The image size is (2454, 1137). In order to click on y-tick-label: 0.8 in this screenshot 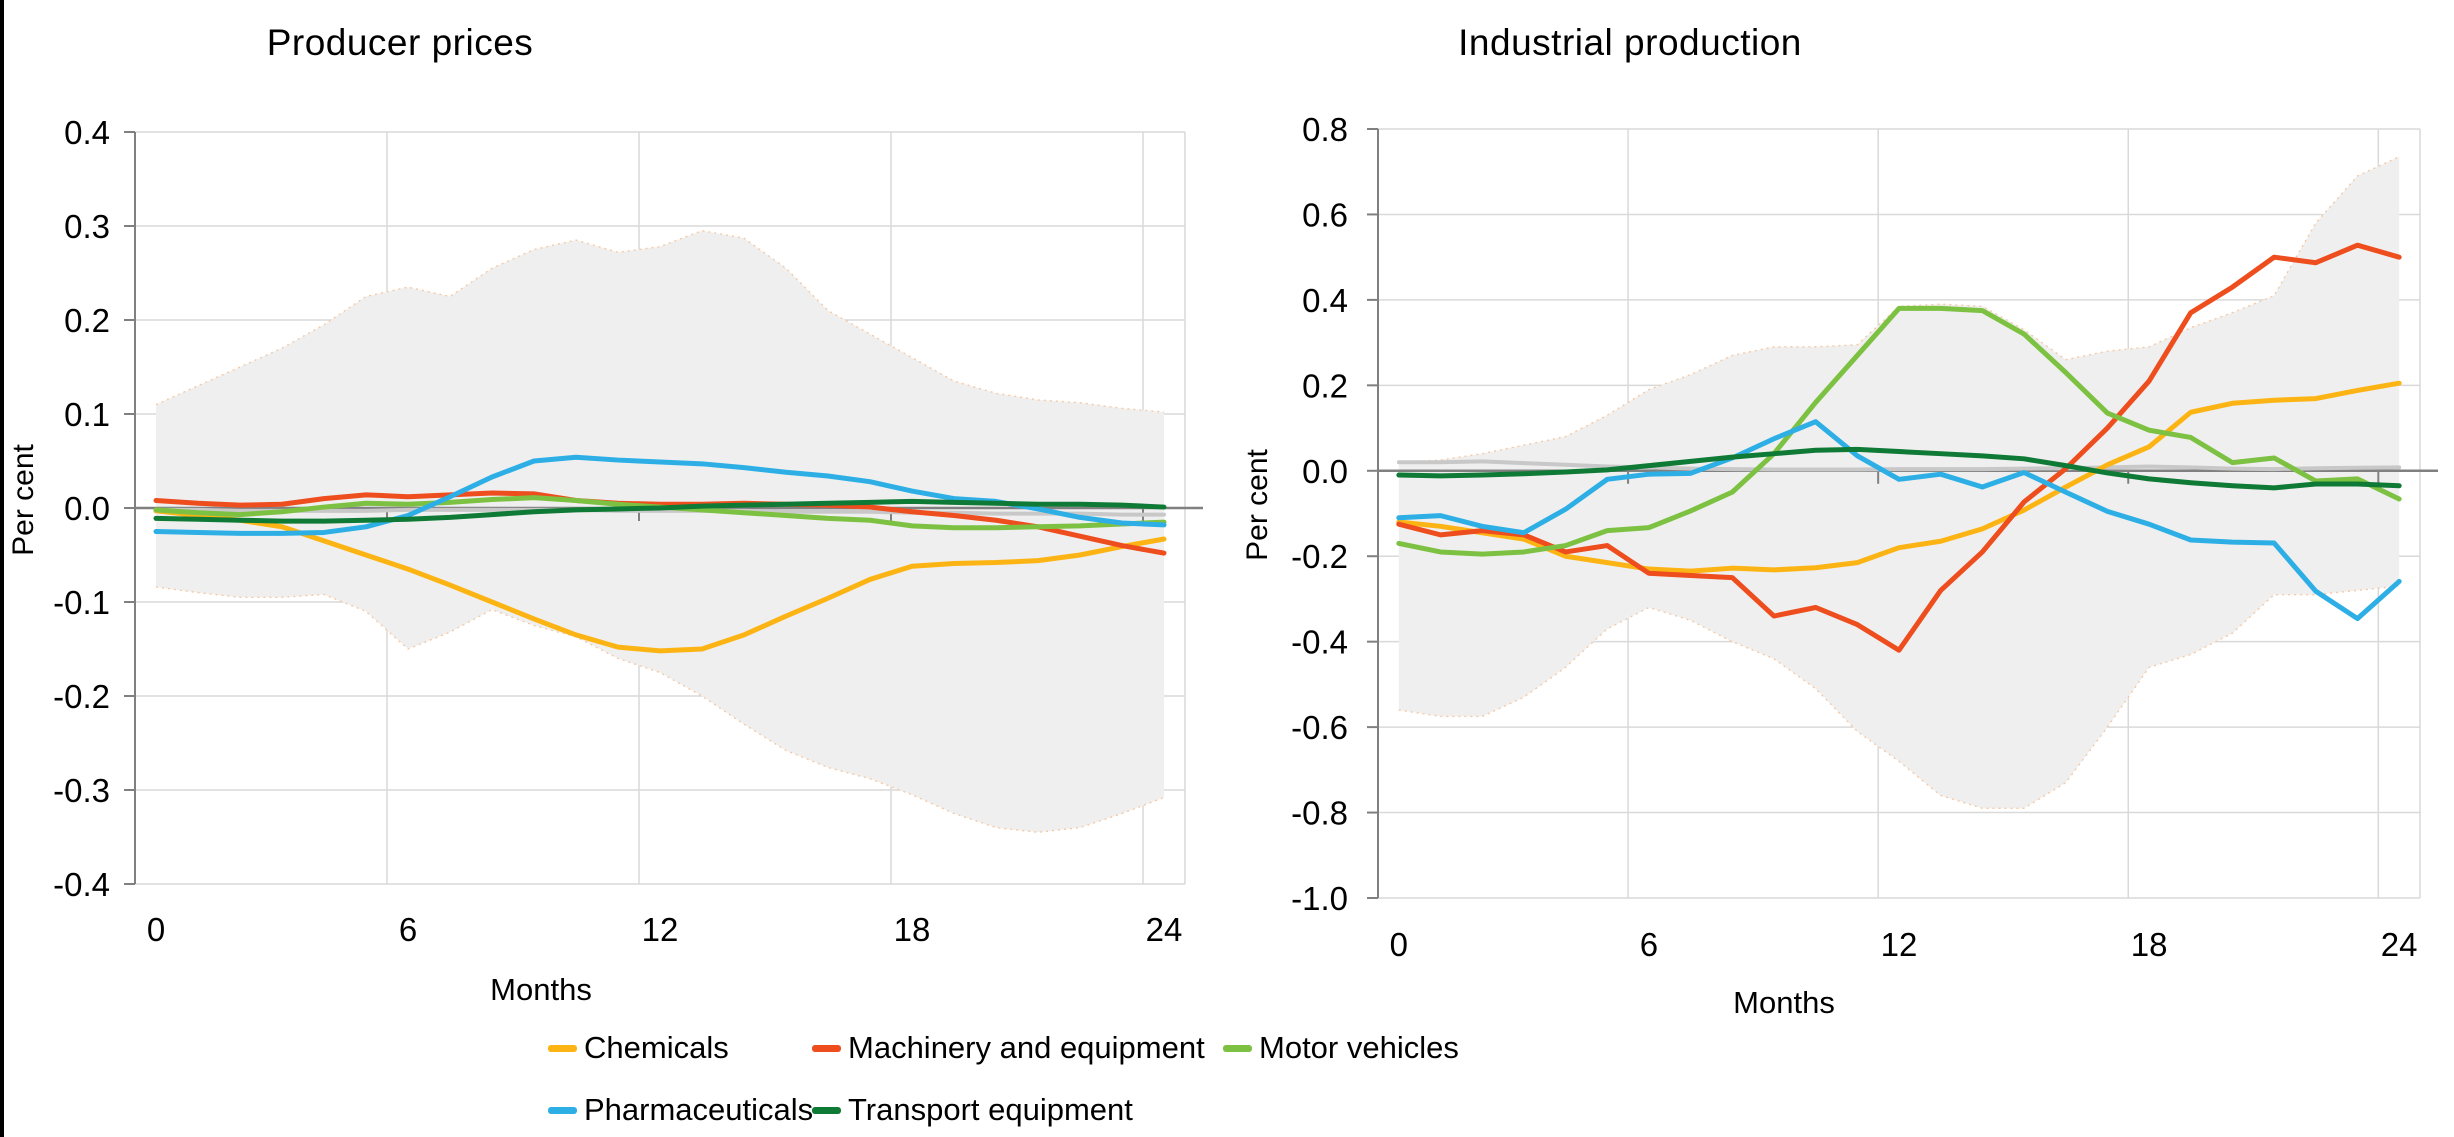, I will do `click(1325, 129)`.